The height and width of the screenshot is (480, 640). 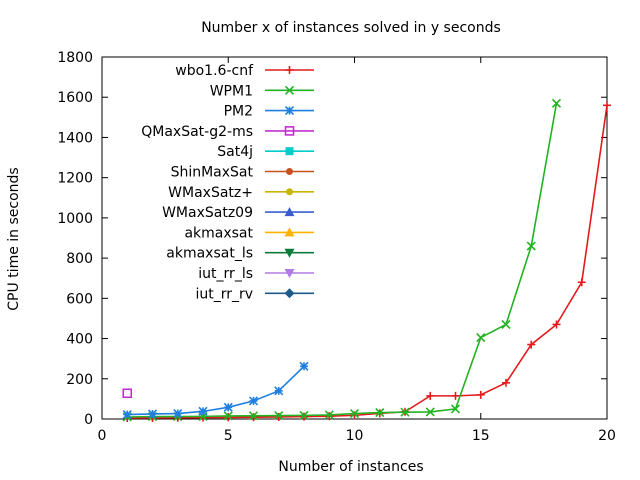 What do you see at coordinates (254, 294) in the screenshot?
I see `legend-entry: iut_rr_rv` at bounding box center [254, 294].